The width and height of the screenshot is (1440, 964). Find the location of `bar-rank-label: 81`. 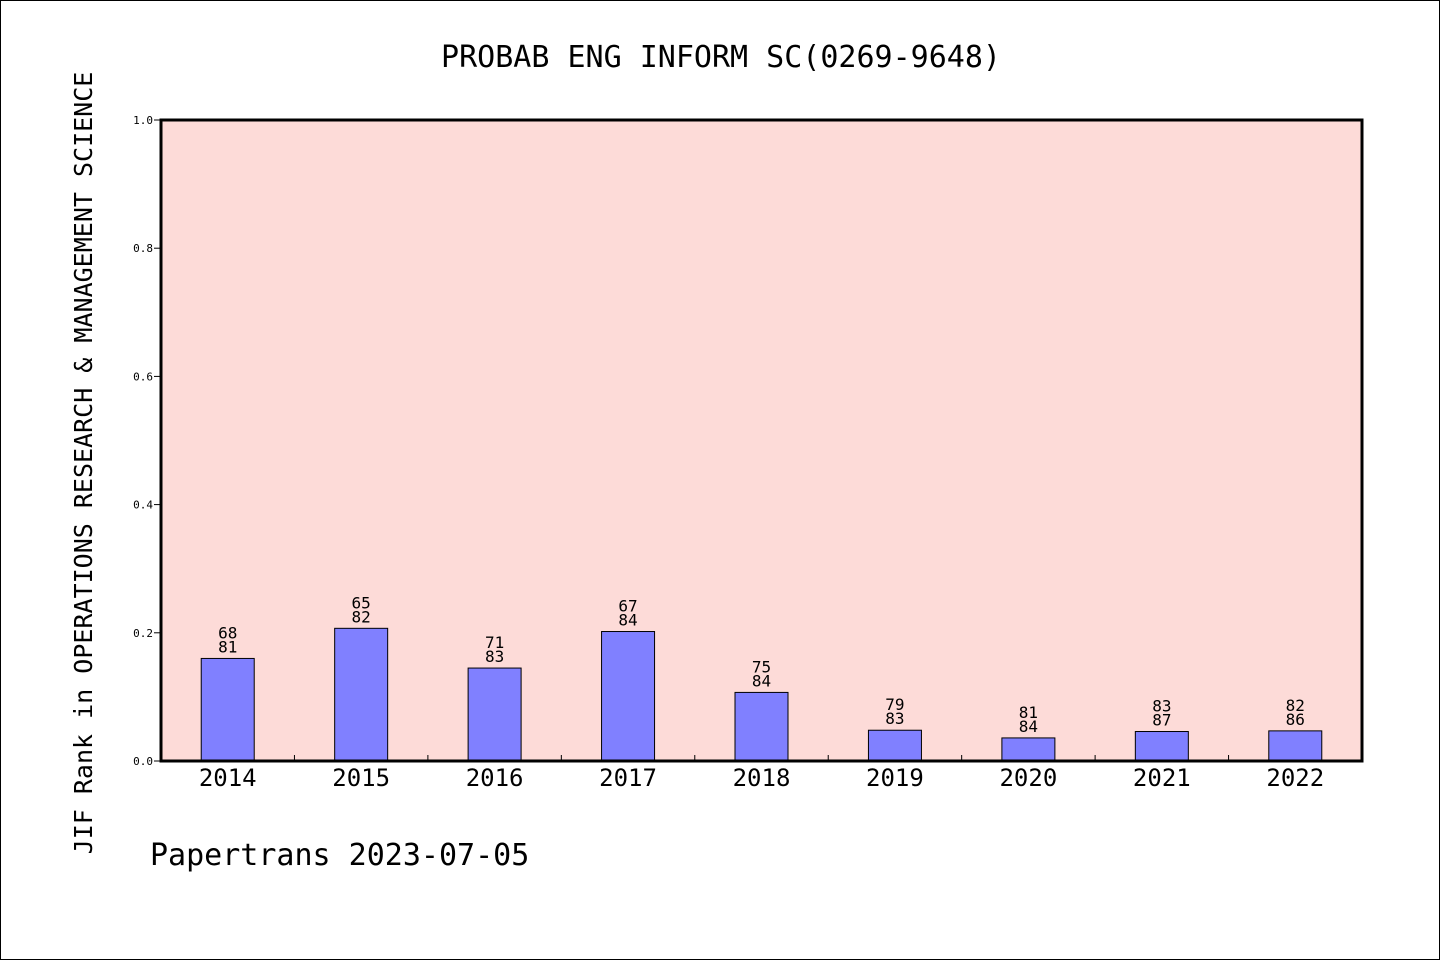

bar-rank-label: 81 is located at coordinates (1028, 712).